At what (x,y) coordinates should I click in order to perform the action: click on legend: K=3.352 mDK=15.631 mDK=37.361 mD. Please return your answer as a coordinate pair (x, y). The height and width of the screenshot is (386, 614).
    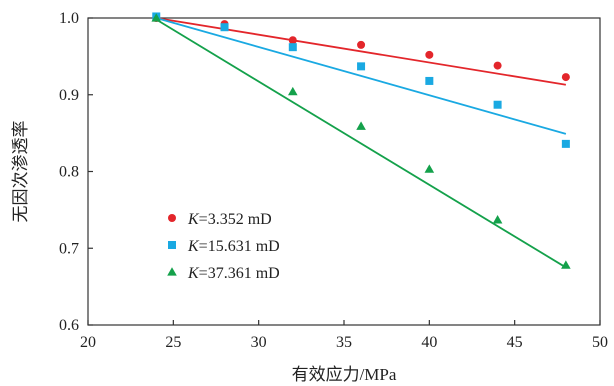
    Looking at the image, I should click on (223, 246).